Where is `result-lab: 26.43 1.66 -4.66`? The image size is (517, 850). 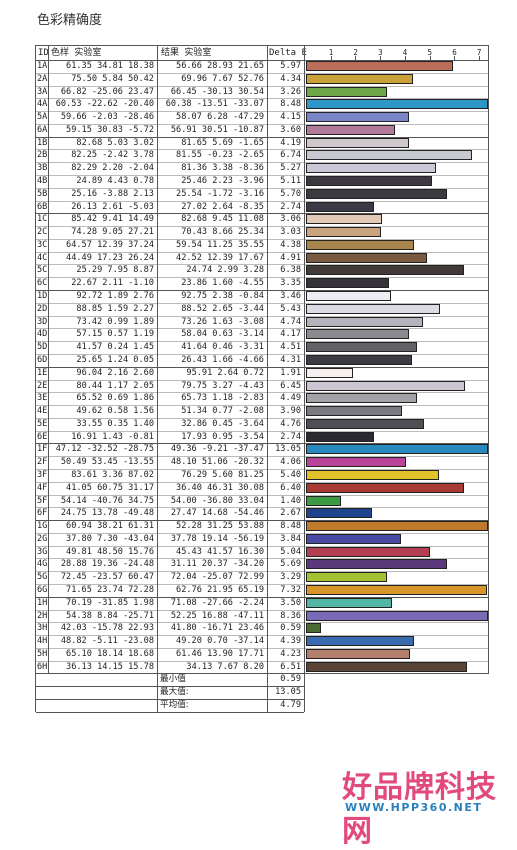
result-lab: 26.43 1.66 -4.66 is located at coordinates (222, 359).